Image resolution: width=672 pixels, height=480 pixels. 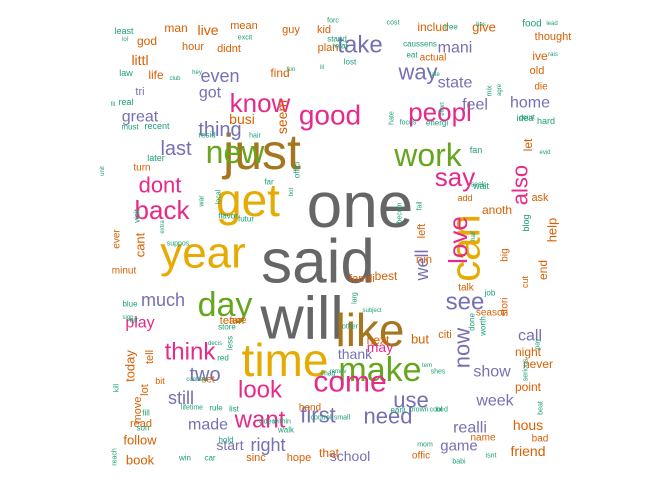 I want to click on word-great: great, so click(x=140, y=117).